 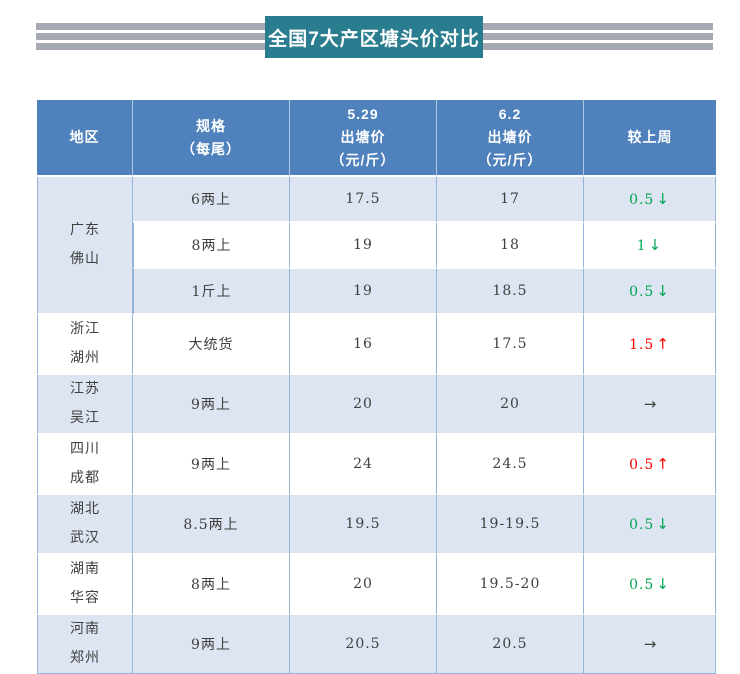 I want to click on column-header-line: 地区, so click(x=84, y=137).